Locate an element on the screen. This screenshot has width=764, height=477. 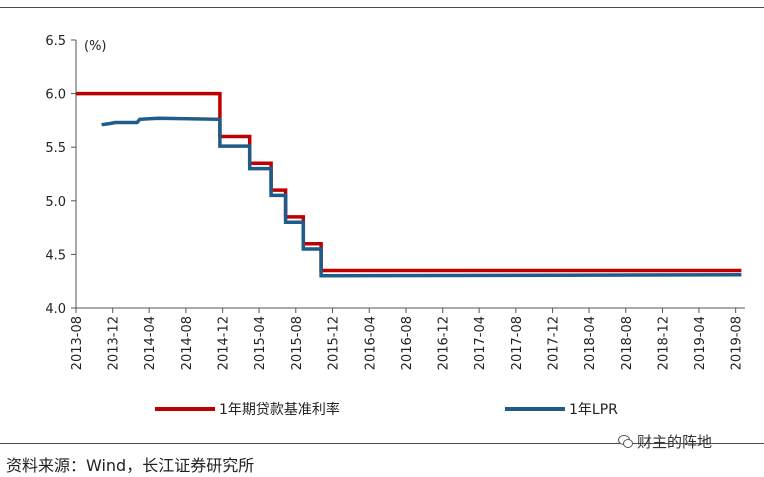
bottom-rule is located at coordinates (382, 443).